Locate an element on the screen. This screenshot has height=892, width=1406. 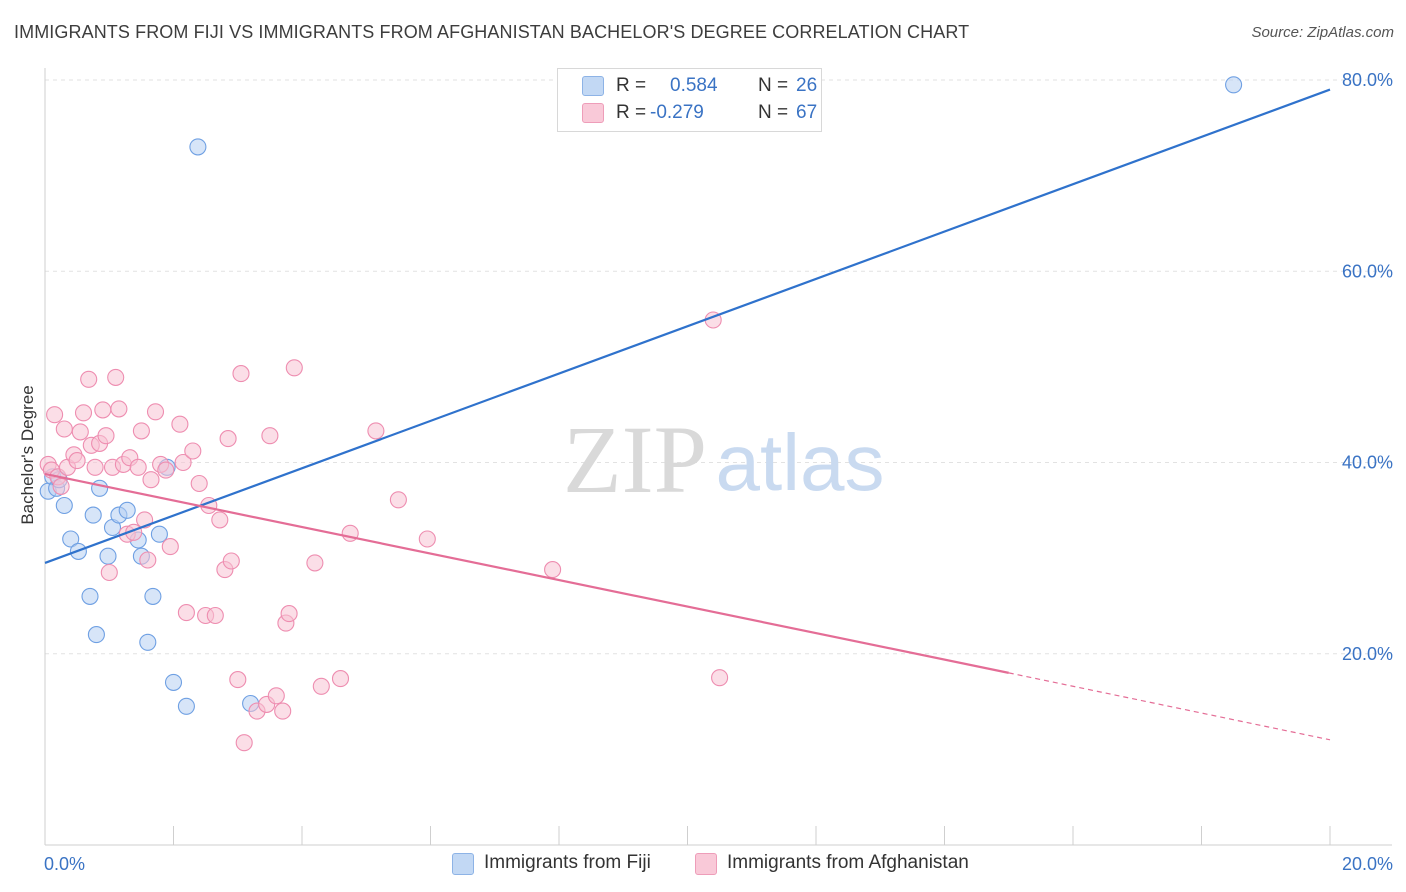
legend-swatch-afghanistan is located at coordinates (593, 113).